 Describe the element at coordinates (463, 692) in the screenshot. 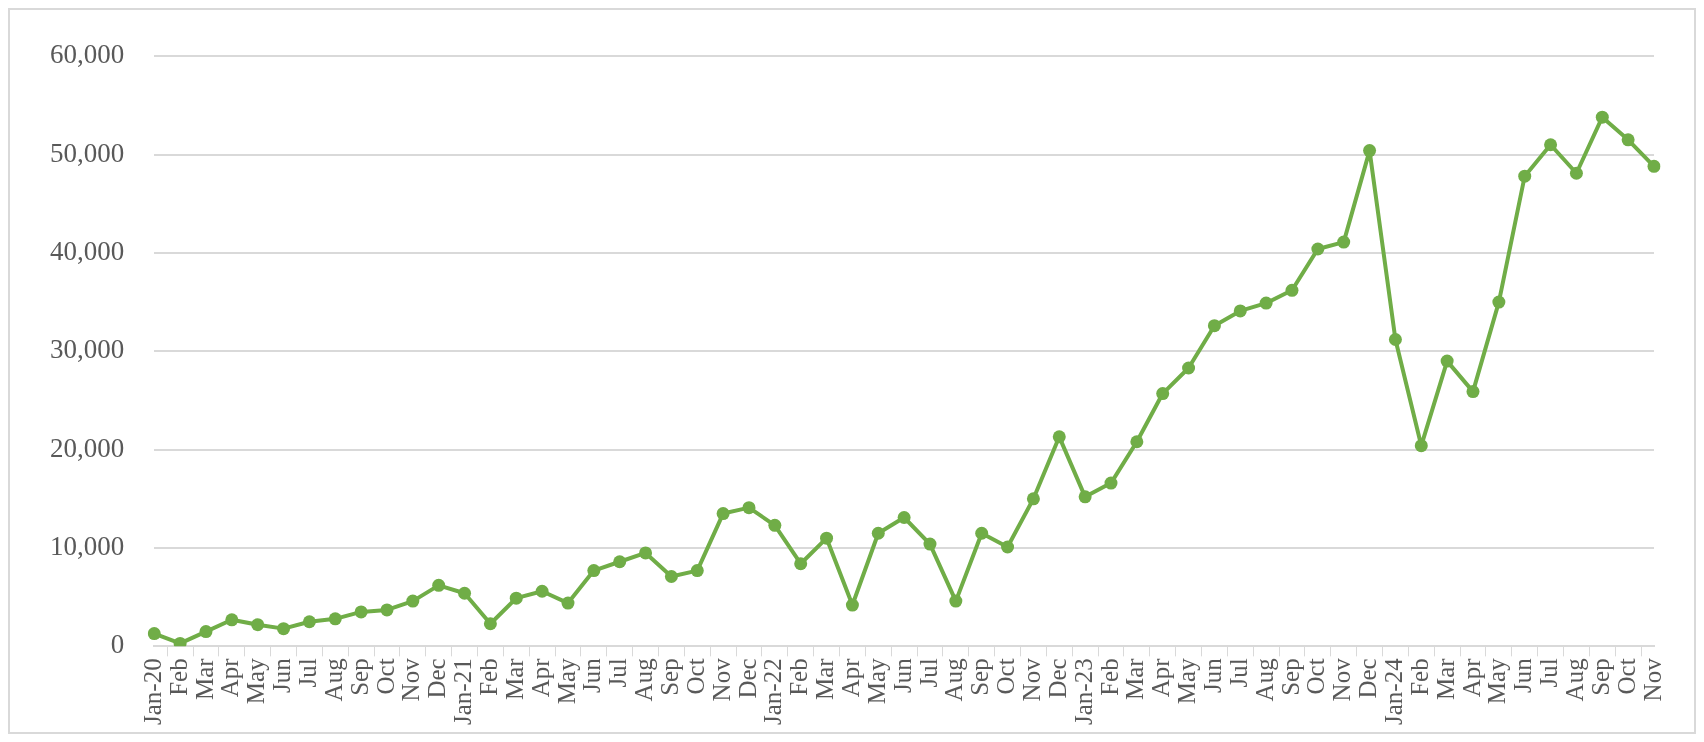

I see `x-tick-label: Jan-21` at that location.